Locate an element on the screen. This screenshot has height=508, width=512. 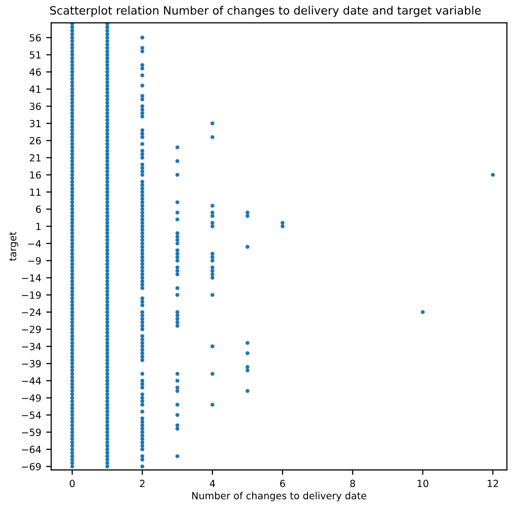
y-tick-label: 11 is located at coordinates (35, 192).